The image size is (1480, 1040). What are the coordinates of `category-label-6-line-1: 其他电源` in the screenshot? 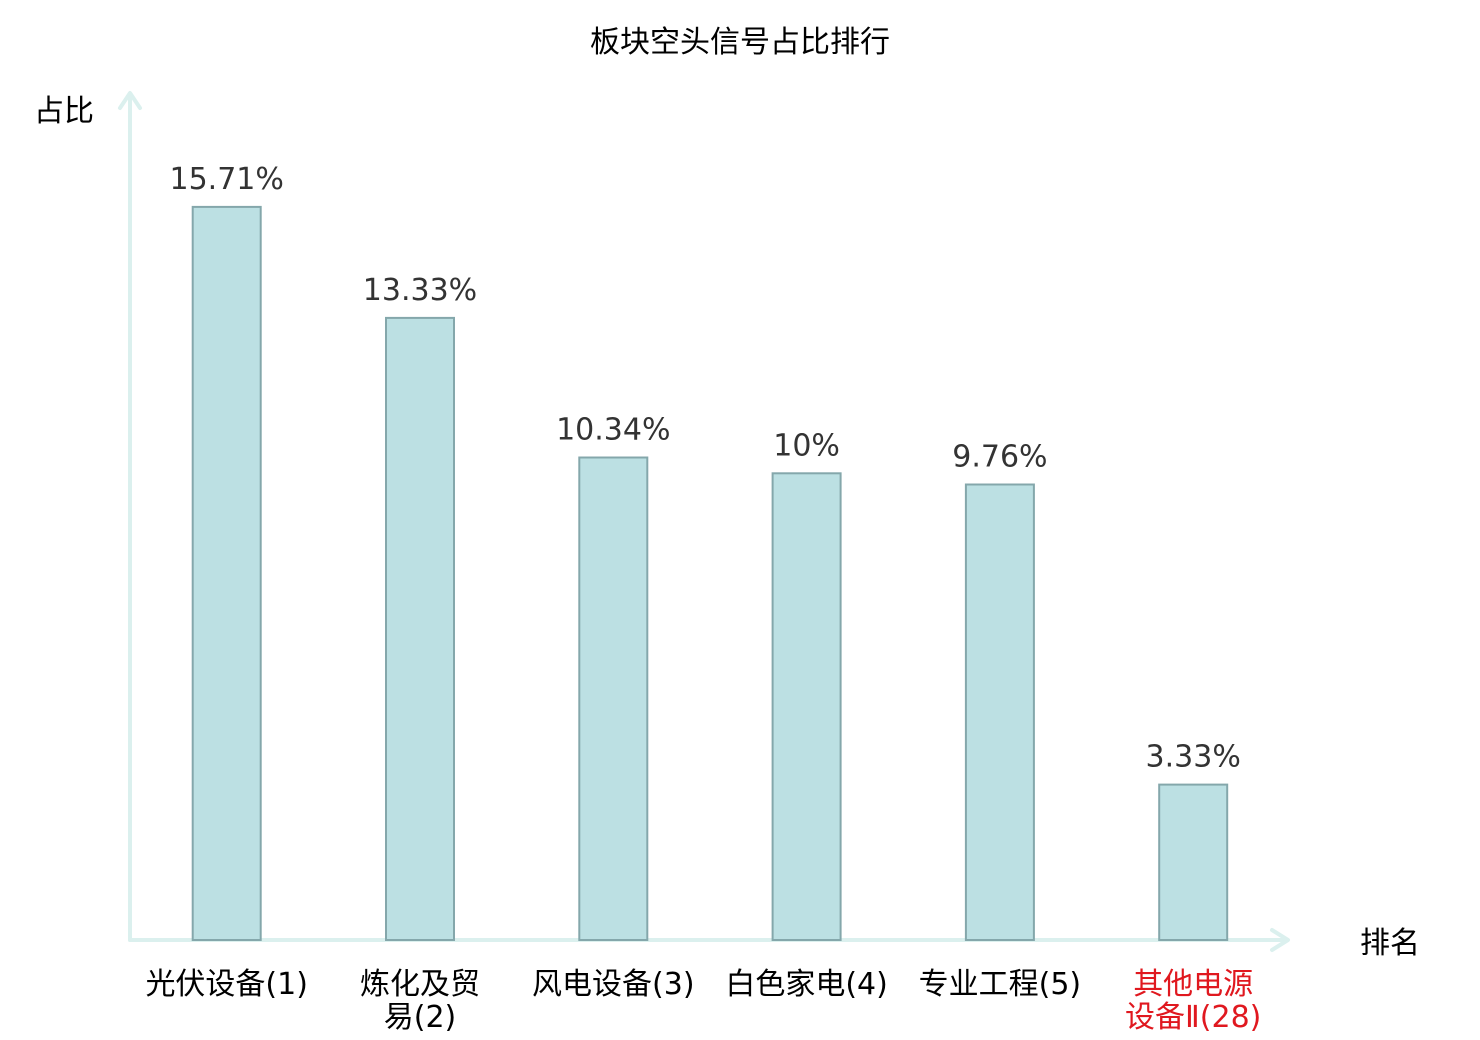 It's located at (1193, 984).